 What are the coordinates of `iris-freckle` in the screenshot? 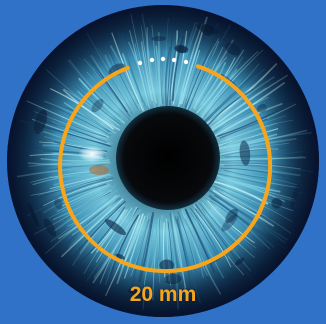 It's located at (99, 170).